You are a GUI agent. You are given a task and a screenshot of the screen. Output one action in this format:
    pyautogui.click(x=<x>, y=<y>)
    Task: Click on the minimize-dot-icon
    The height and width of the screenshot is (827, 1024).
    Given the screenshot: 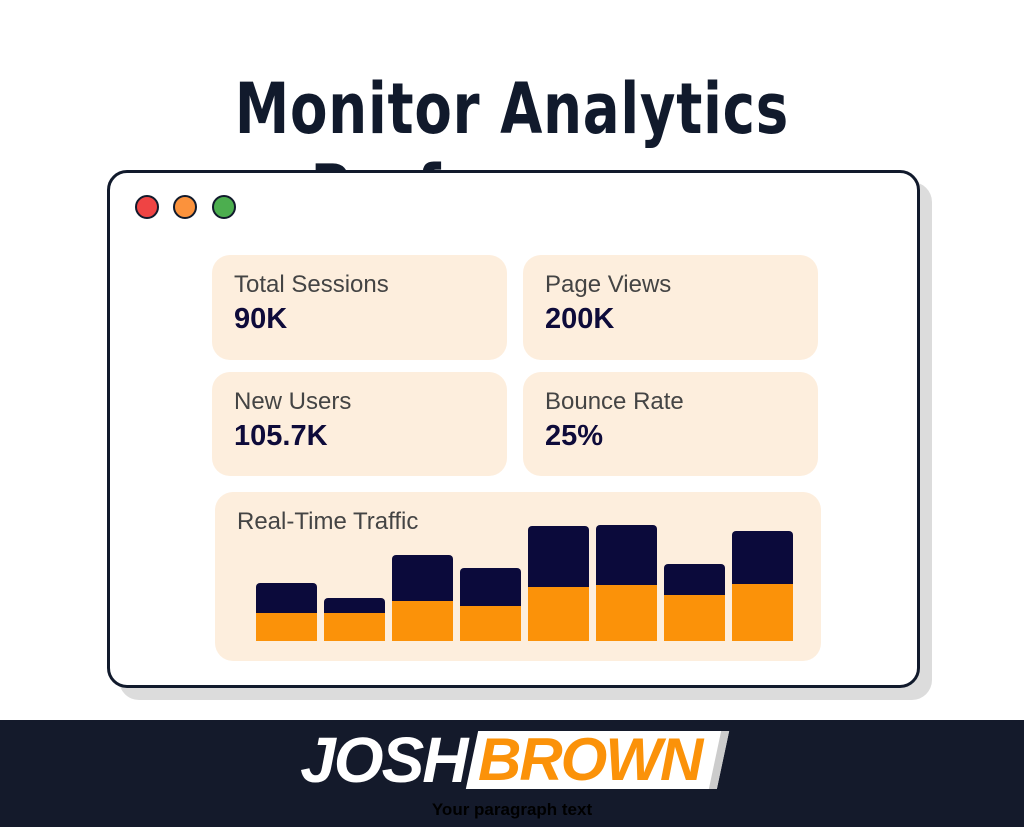 What is the action you would take?
    pyautogui.click(x=185, y=207)
    